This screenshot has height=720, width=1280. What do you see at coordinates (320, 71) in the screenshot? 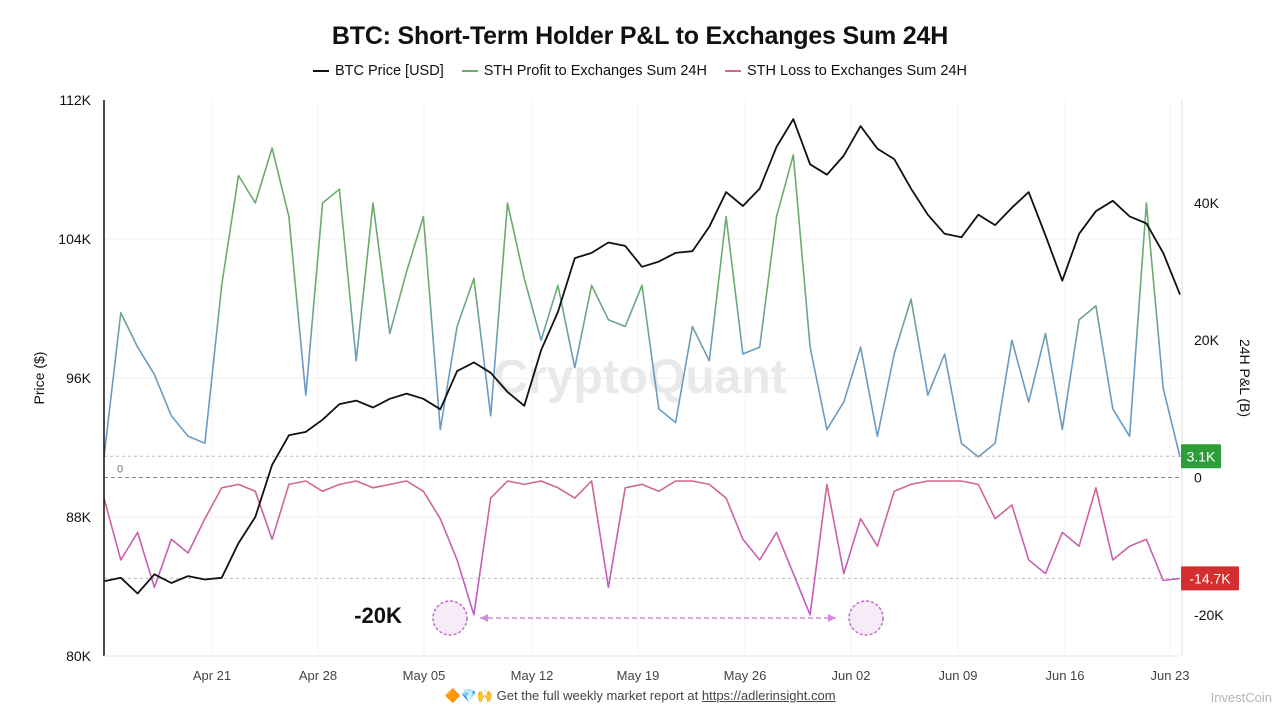
I see `legend-swatch-price` at bounding box center [320, 71].